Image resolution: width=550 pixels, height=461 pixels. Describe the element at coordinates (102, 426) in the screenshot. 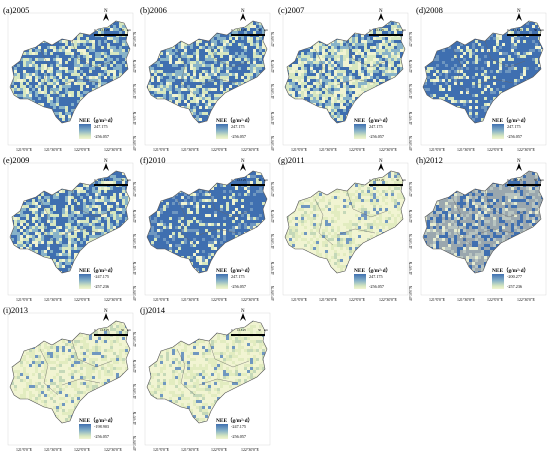

I see `legend-high-value: -198.903` at that location.